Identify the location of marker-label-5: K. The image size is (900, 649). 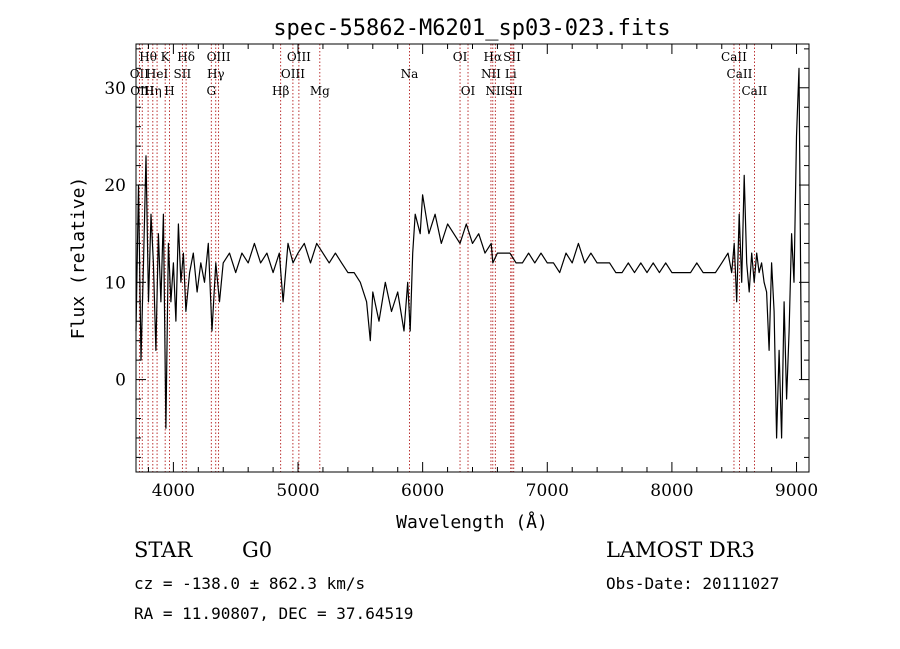
(166, 57).